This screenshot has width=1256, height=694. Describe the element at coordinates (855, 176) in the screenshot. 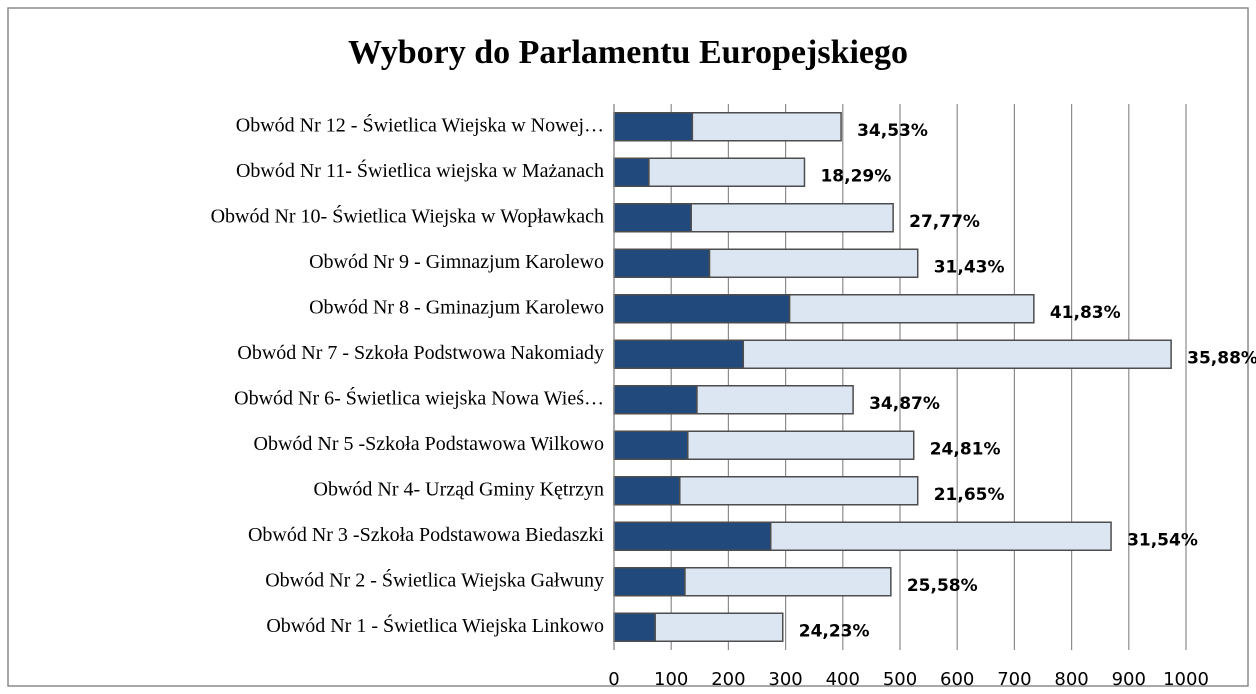

I see `data-label: 18,29%` at that location.